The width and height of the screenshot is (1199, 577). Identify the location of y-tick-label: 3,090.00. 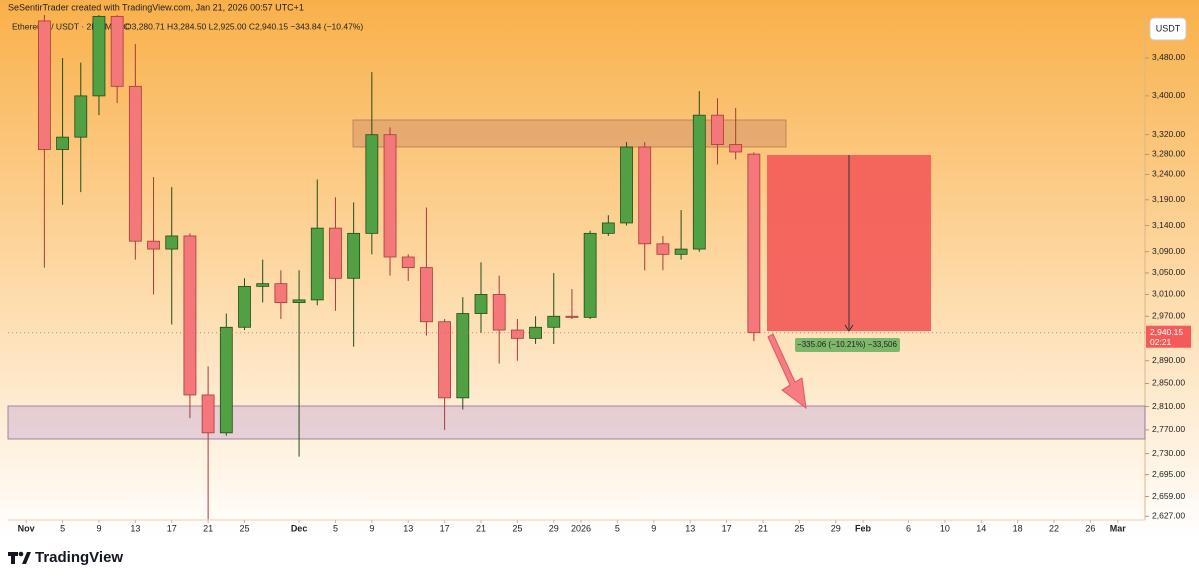
(1168, 251).